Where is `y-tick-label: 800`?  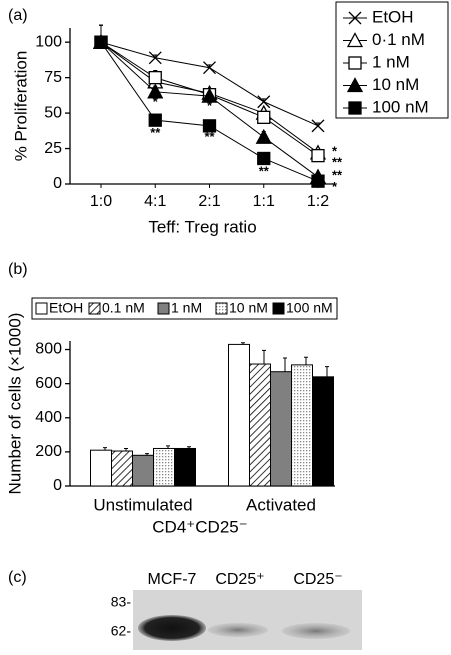
y-tick-label: 800 is located at coordinates (48, 349).